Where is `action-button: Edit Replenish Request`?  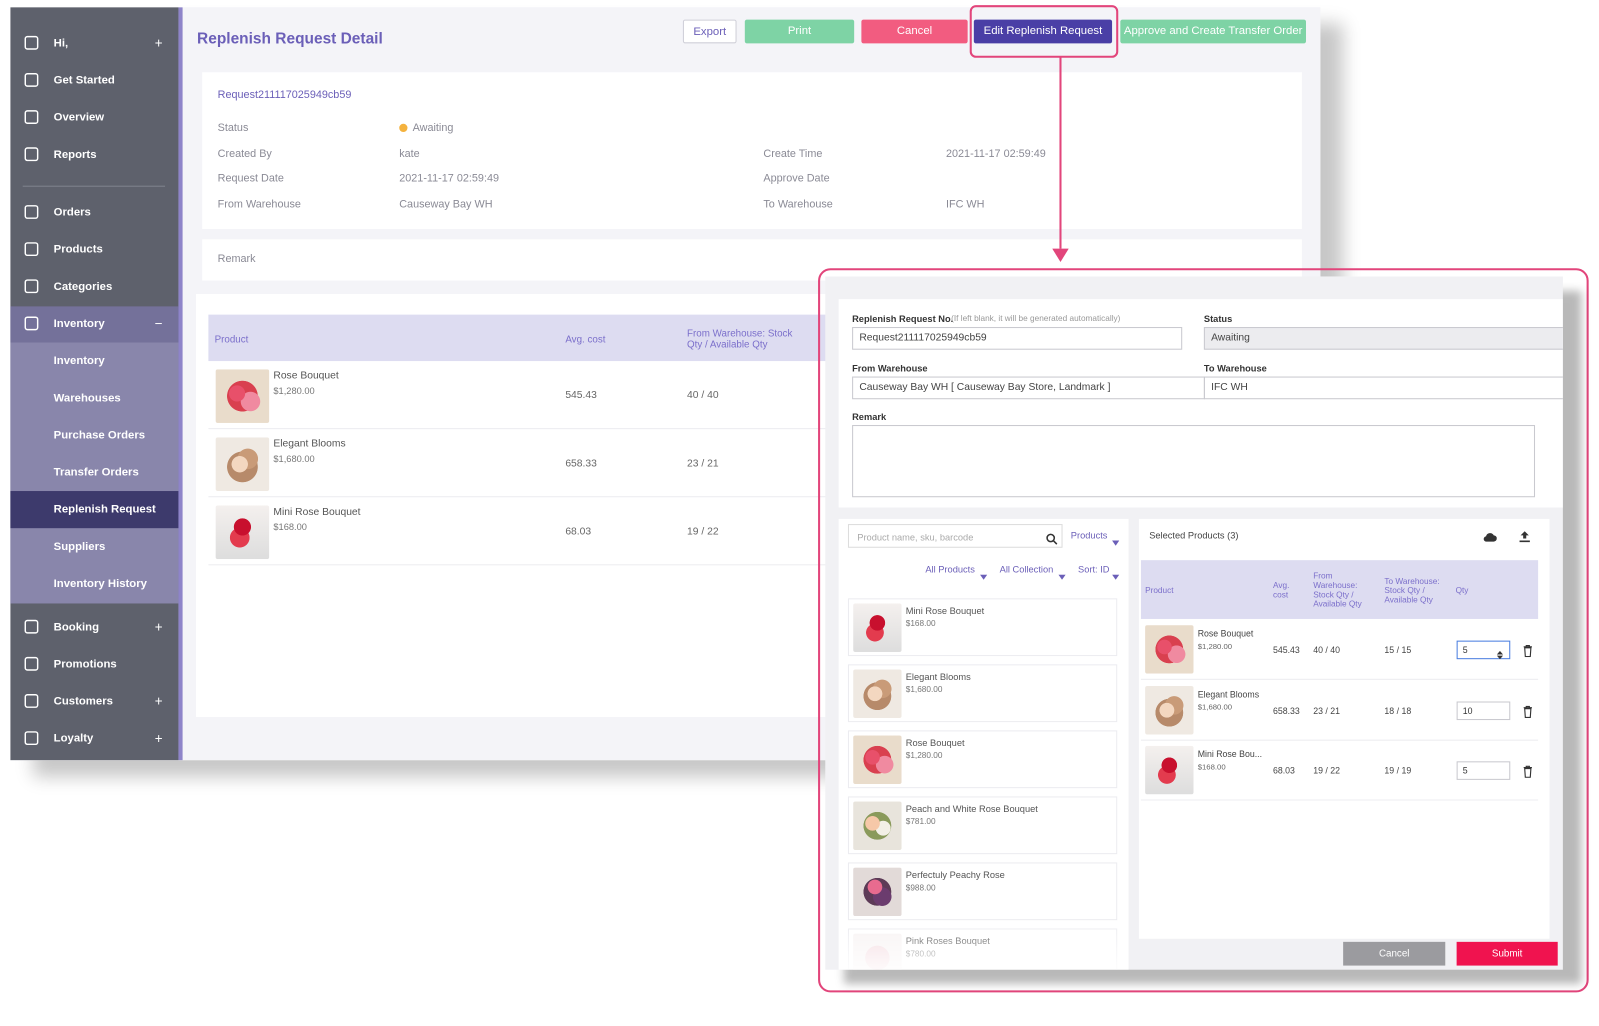 action-button: Edit Replenish Request is located at coordinates (1043, 31).